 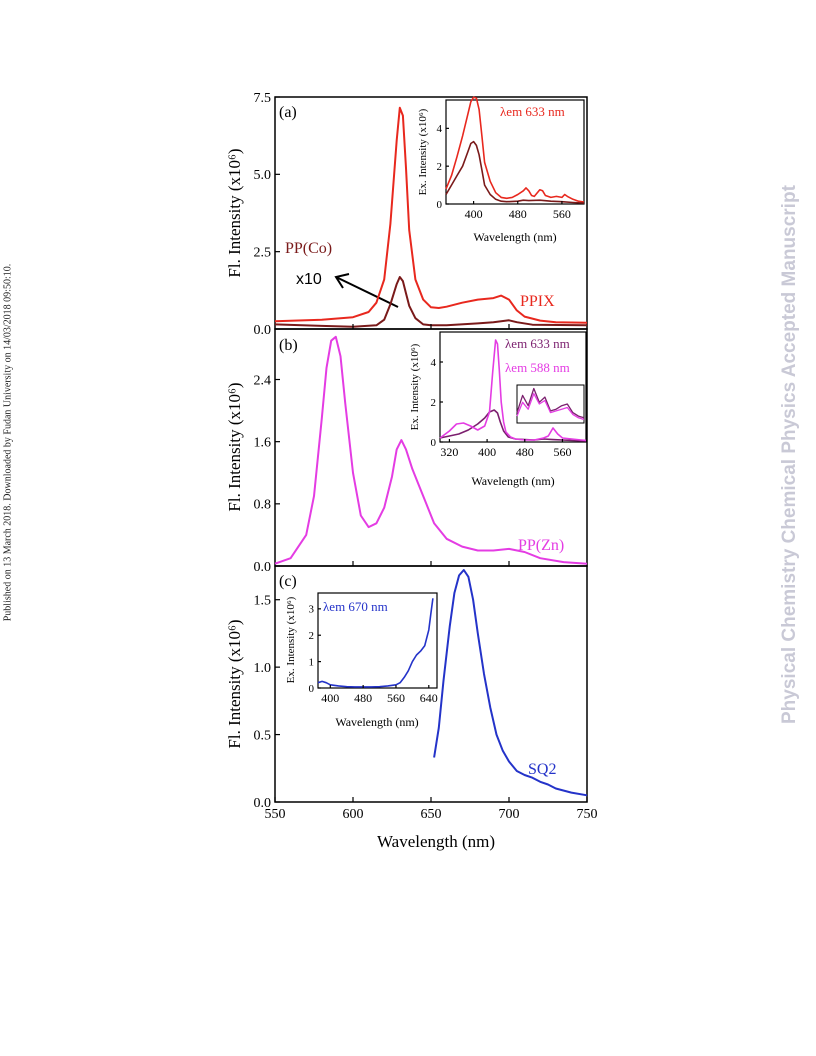 What do you see at coordinates (537, 367) in the screenshot?
I see `inset-b-legend-588: λem 588 nm` at bounding box center [537, 367].